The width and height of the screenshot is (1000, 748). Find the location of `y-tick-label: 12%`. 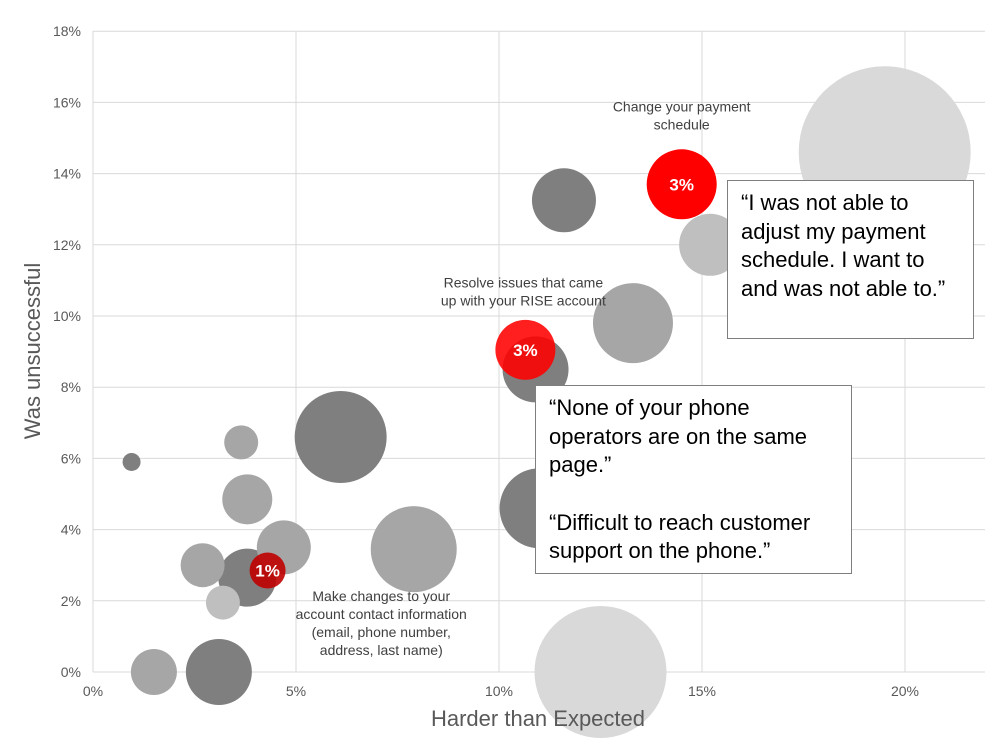

y-tick-label: 12% is located at coordinates (67, 245).